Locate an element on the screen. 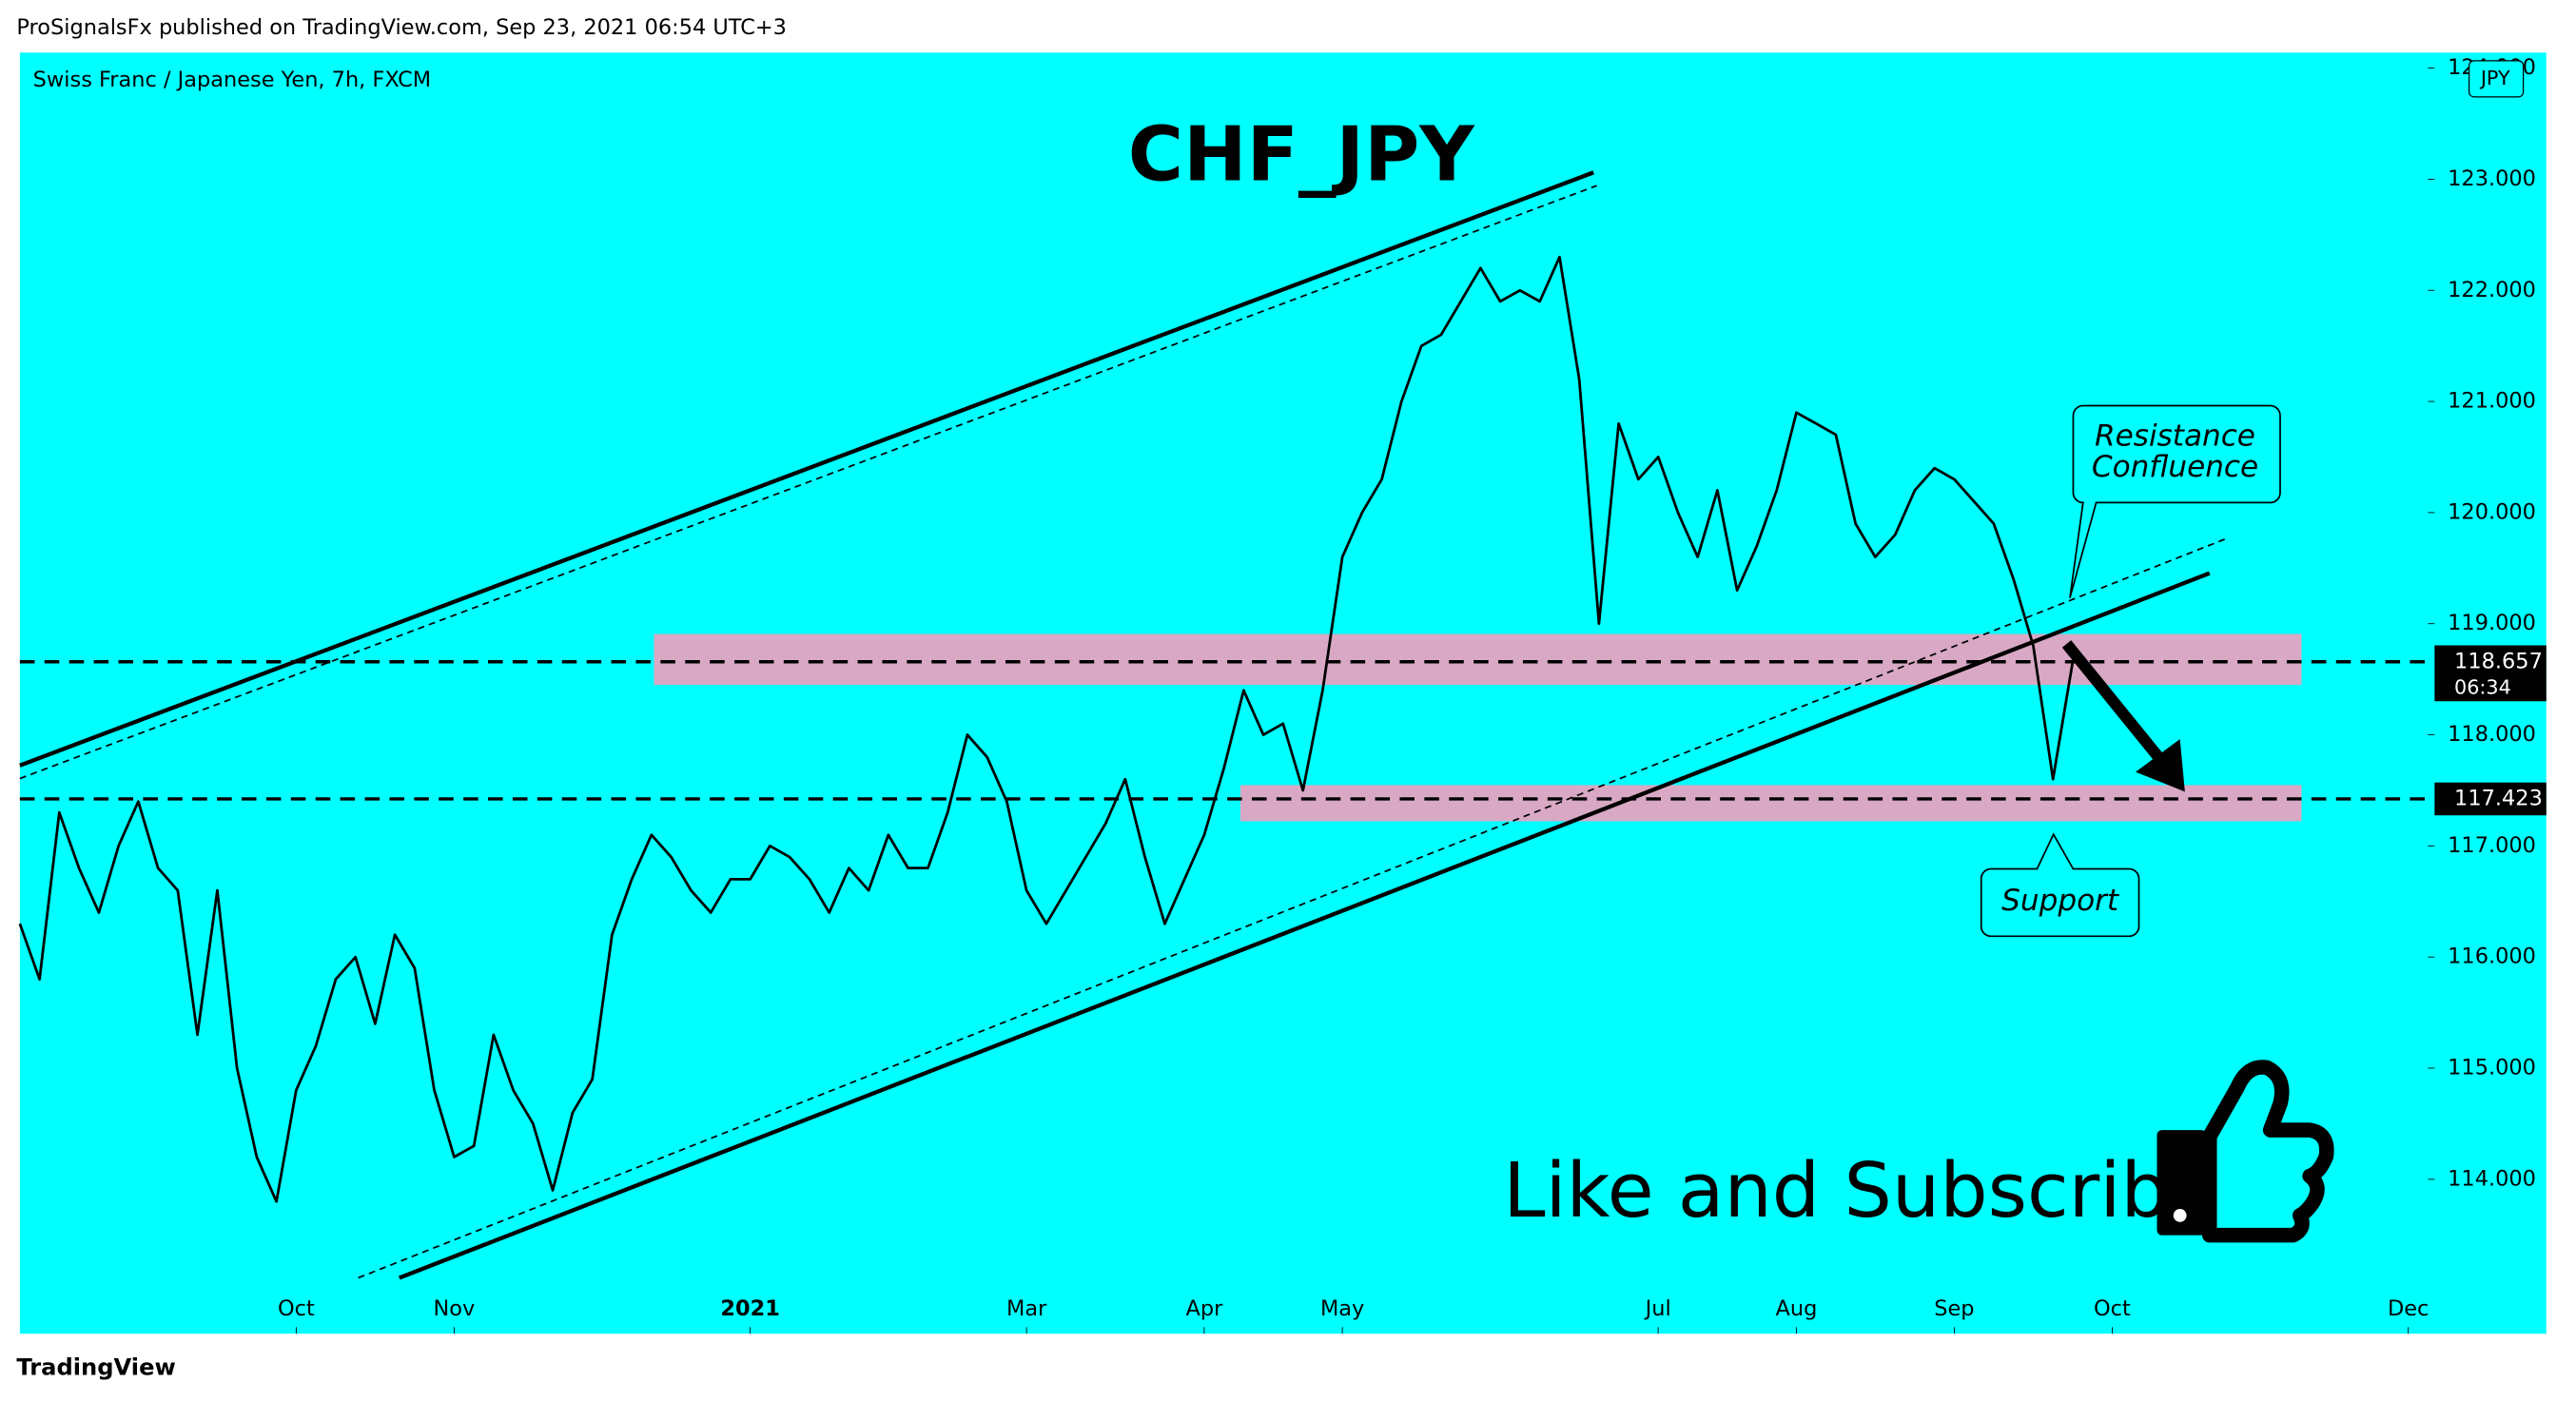 The height and width of the screenshot is (1402, 2576). price-label: 117.423 is located at coordinates (2499, 798).